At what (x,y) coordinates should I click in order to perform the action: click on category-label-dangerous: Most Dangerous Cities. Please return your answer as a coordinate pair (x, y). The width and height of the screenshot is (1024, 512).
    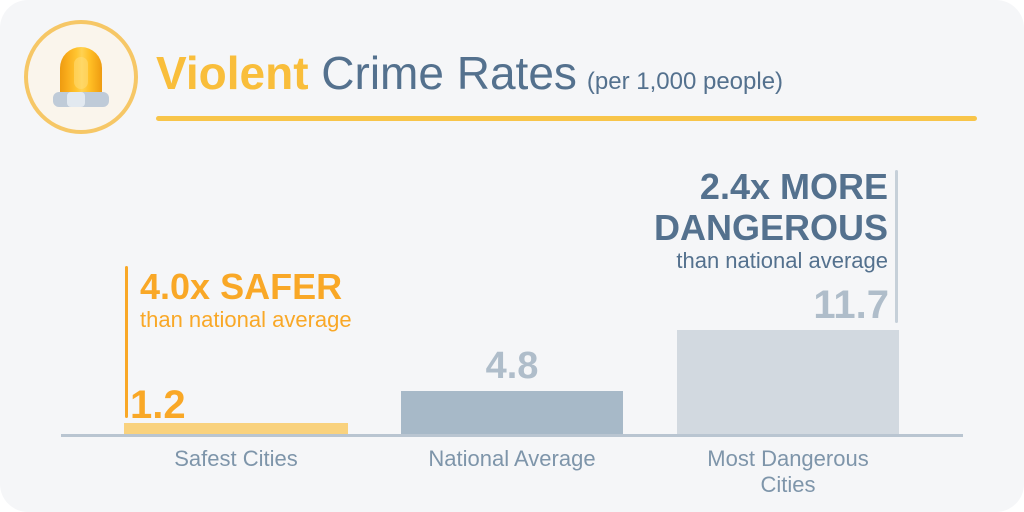
    Looking at the image, I should click on (788, 471).